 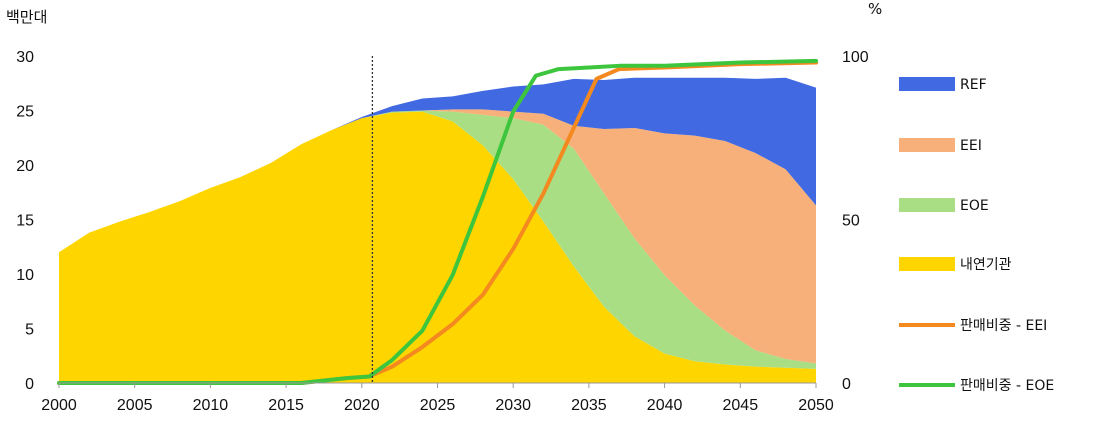 What do you see at coordinates (438, 405) in the screenshot?
I see `x-tick-label: 2025` at bounding box center [438, 405].